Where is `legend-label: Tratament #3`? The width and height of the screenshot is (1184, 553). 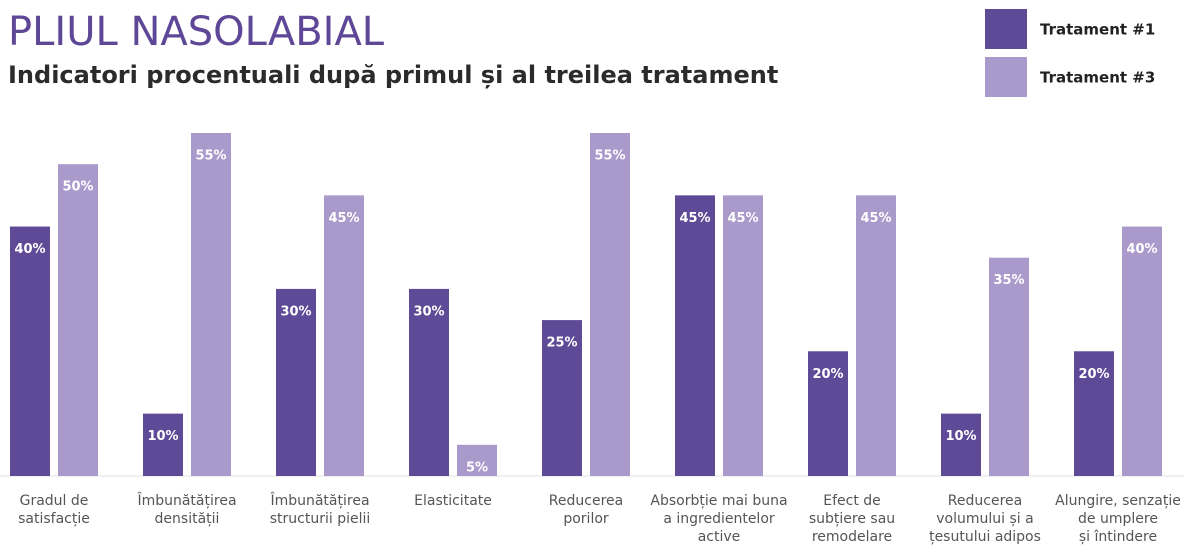 legend-label: Tratament #3 is located at coordinates (1097, 78).